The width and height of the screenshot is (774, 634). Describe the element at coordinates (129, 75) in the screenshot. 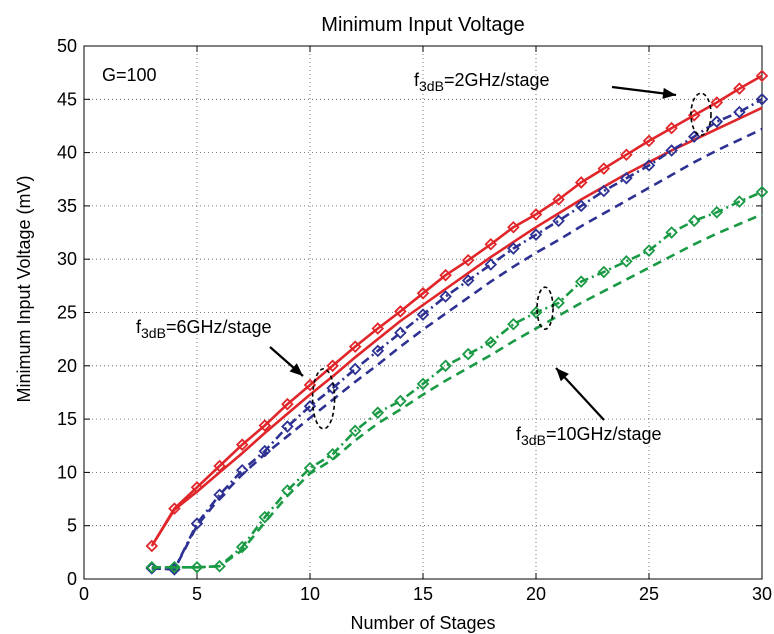

I see `gain-annotation: G=100` at that location.